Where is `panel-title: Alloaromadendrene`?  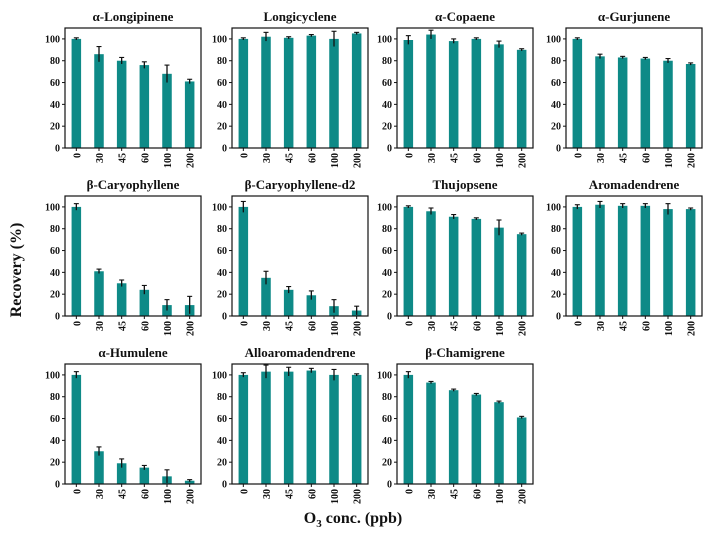 panel-title: Alloaromadendrene is located at coordinates (300, 352).